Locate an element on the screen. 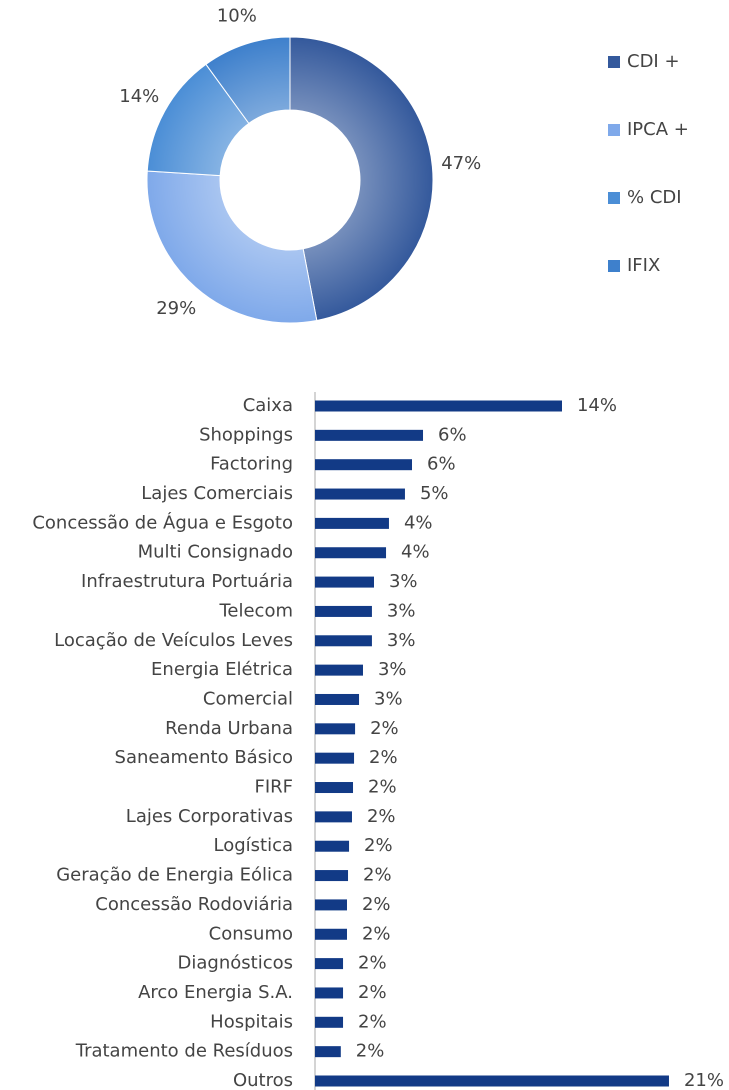 The image size is (729, 1090). donut-hole is located at coordinates (290, 180).